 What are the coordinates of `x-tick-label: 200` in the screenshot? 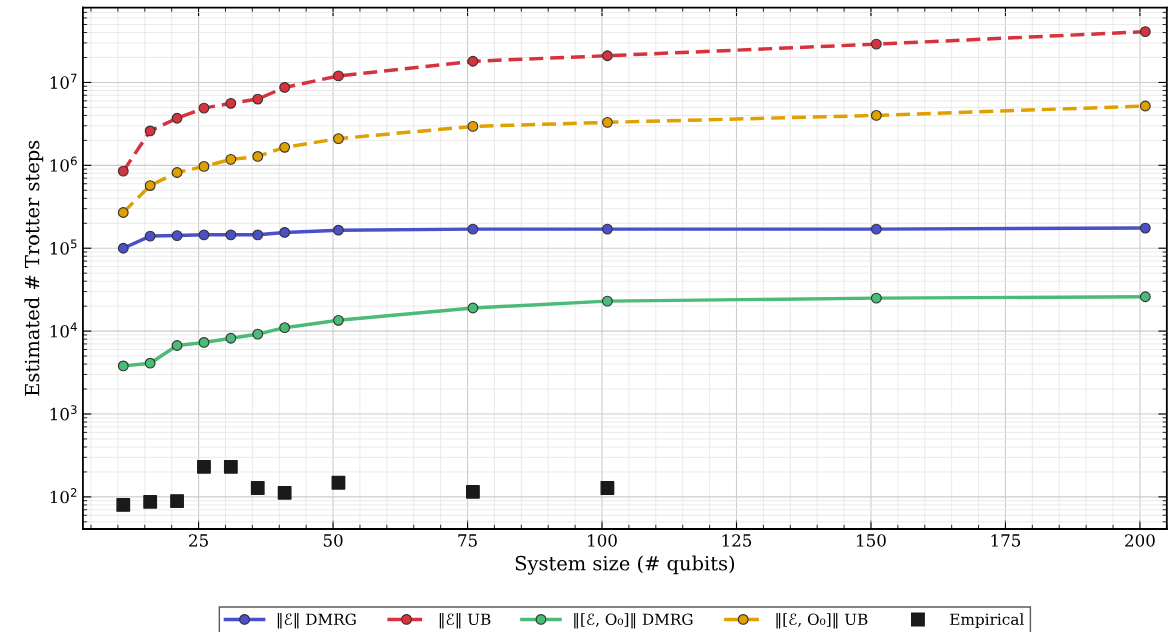 It's located at (1140, 540).